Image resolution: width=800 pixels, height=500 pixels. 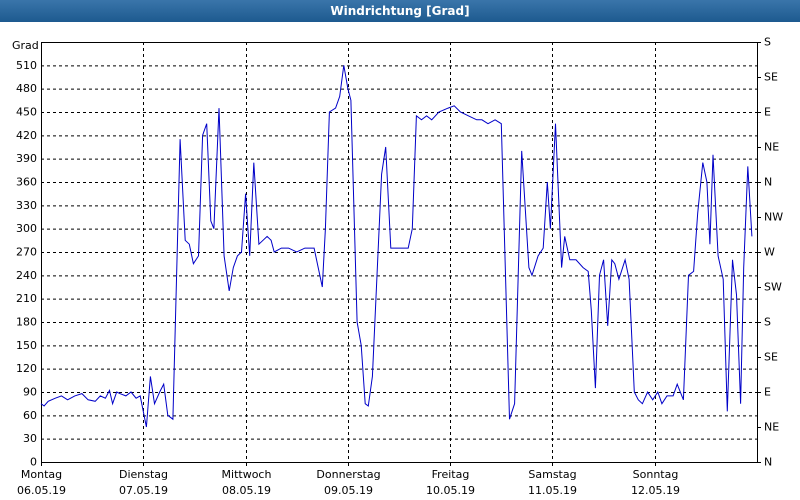 I want to click on x-tick-date: 06.05.19, so click(x=41, y=490).